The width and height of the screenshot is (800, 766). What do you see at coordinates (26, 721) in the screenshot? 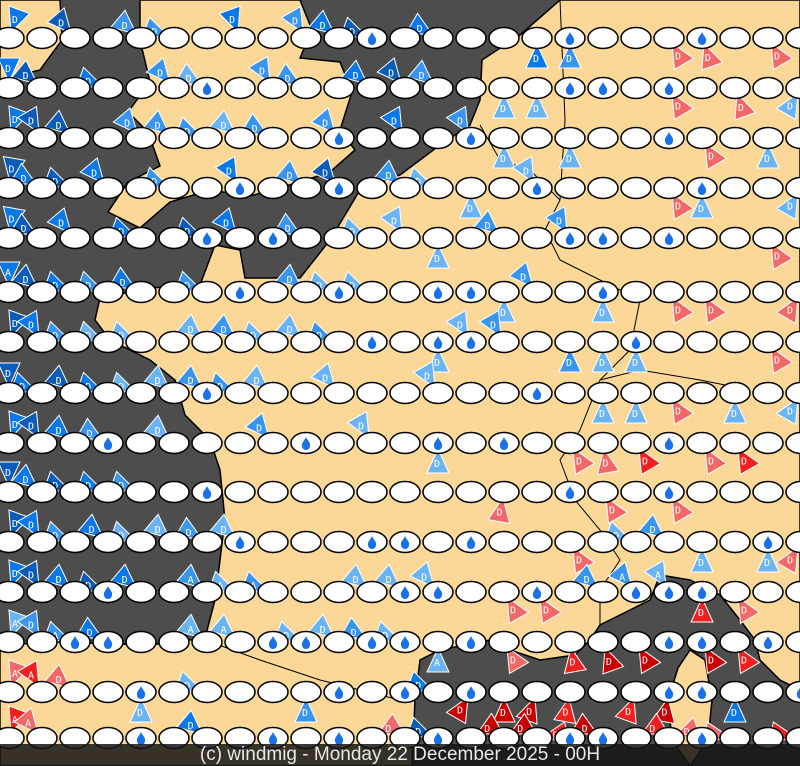
I see `wind-marker: A` at bounding box center [26, 721].